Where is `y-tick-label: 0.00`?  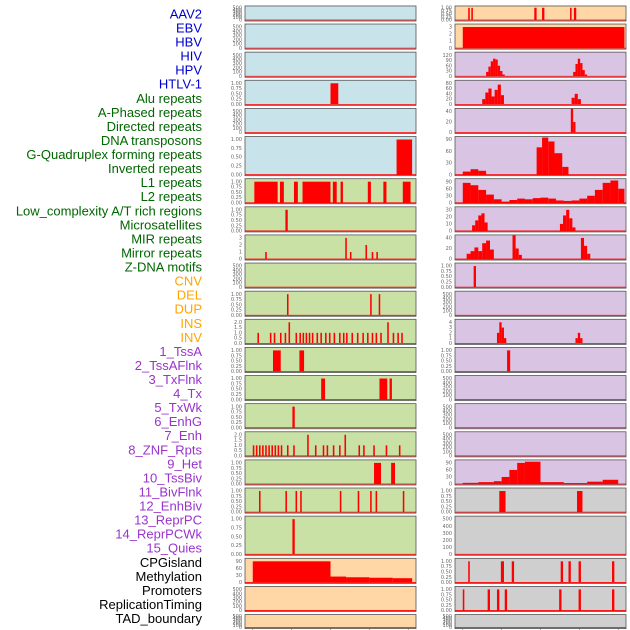
y-tick-label: 0.00 is located at coordinates (236, 485).